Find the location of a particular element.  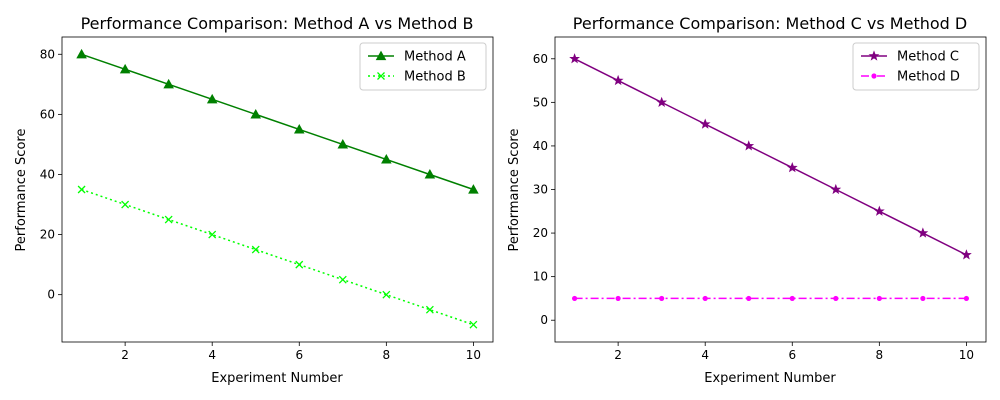

legend-item: Method B is located at coordinates (417, 77).